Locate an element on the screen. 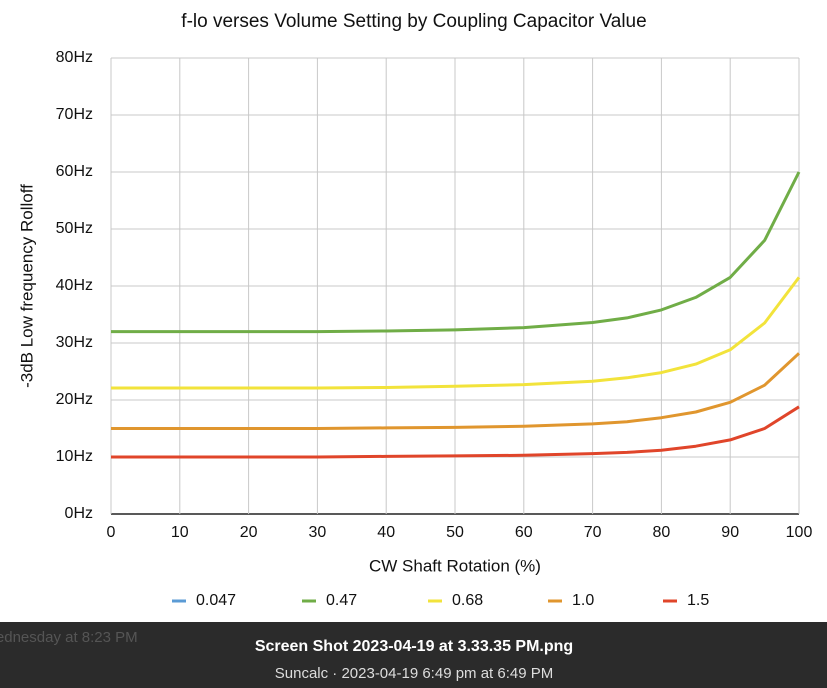 The height and width of the screenshot is (688, 827). y-tick-label: 80Hz is located at coordinates (74, 57).